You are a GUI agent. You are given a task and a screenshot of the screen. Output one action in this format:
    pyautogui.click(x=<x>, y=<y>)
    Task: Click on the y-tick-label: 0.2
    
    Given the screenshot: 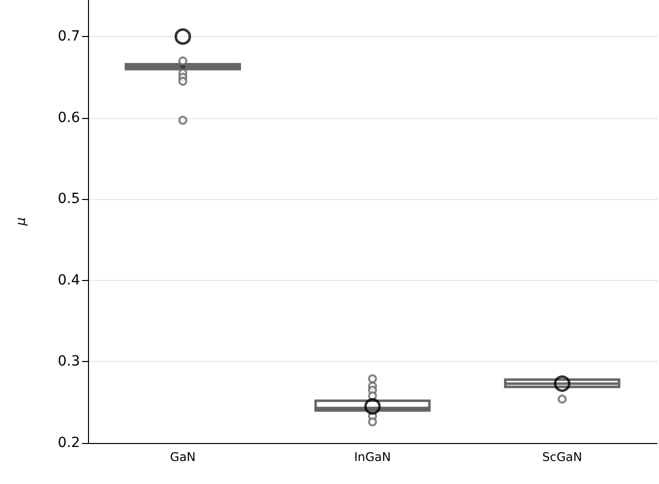 What is the action you would take?
    pyautogui.click(x=69, y=443)
    